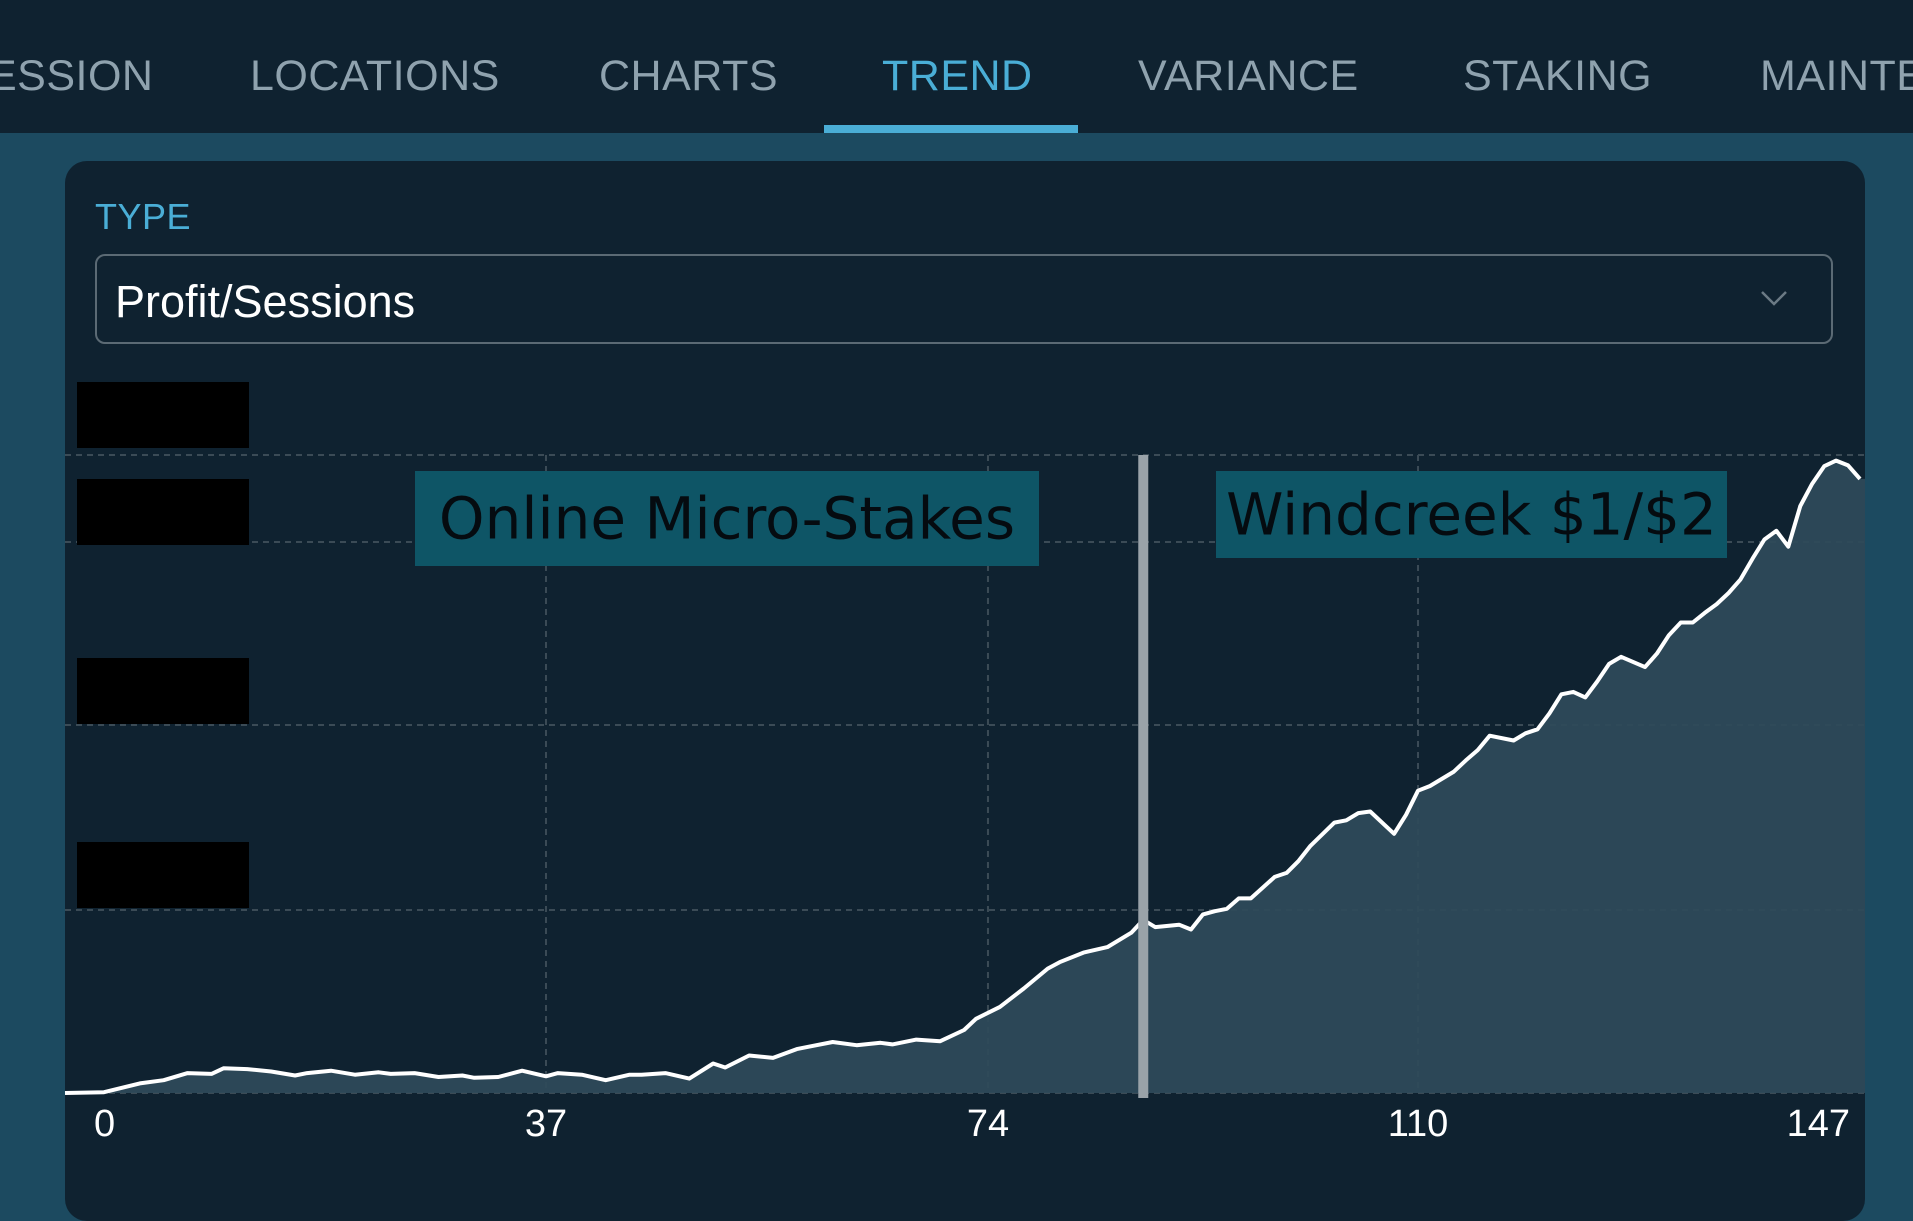 The width and height of the screenshot is (1913, 1221). Describe the element at coordinates (1471, 515) in the screenshot. I see `annotation-label: Windcreek $1/$2` at that location.